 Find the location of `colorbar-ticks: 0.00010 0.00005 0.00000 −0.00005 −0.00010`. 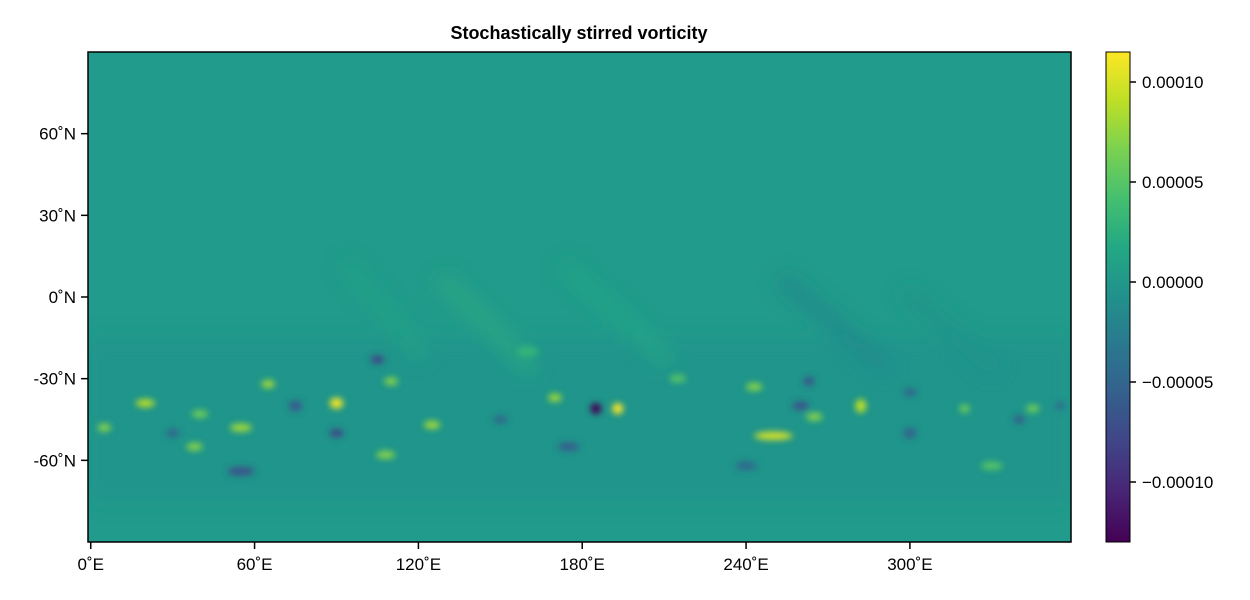

colorbar-ticks: 0.00010 0.00005 0.00000 −0.00005 −0.00010 is located at coordinates (1171, 282).